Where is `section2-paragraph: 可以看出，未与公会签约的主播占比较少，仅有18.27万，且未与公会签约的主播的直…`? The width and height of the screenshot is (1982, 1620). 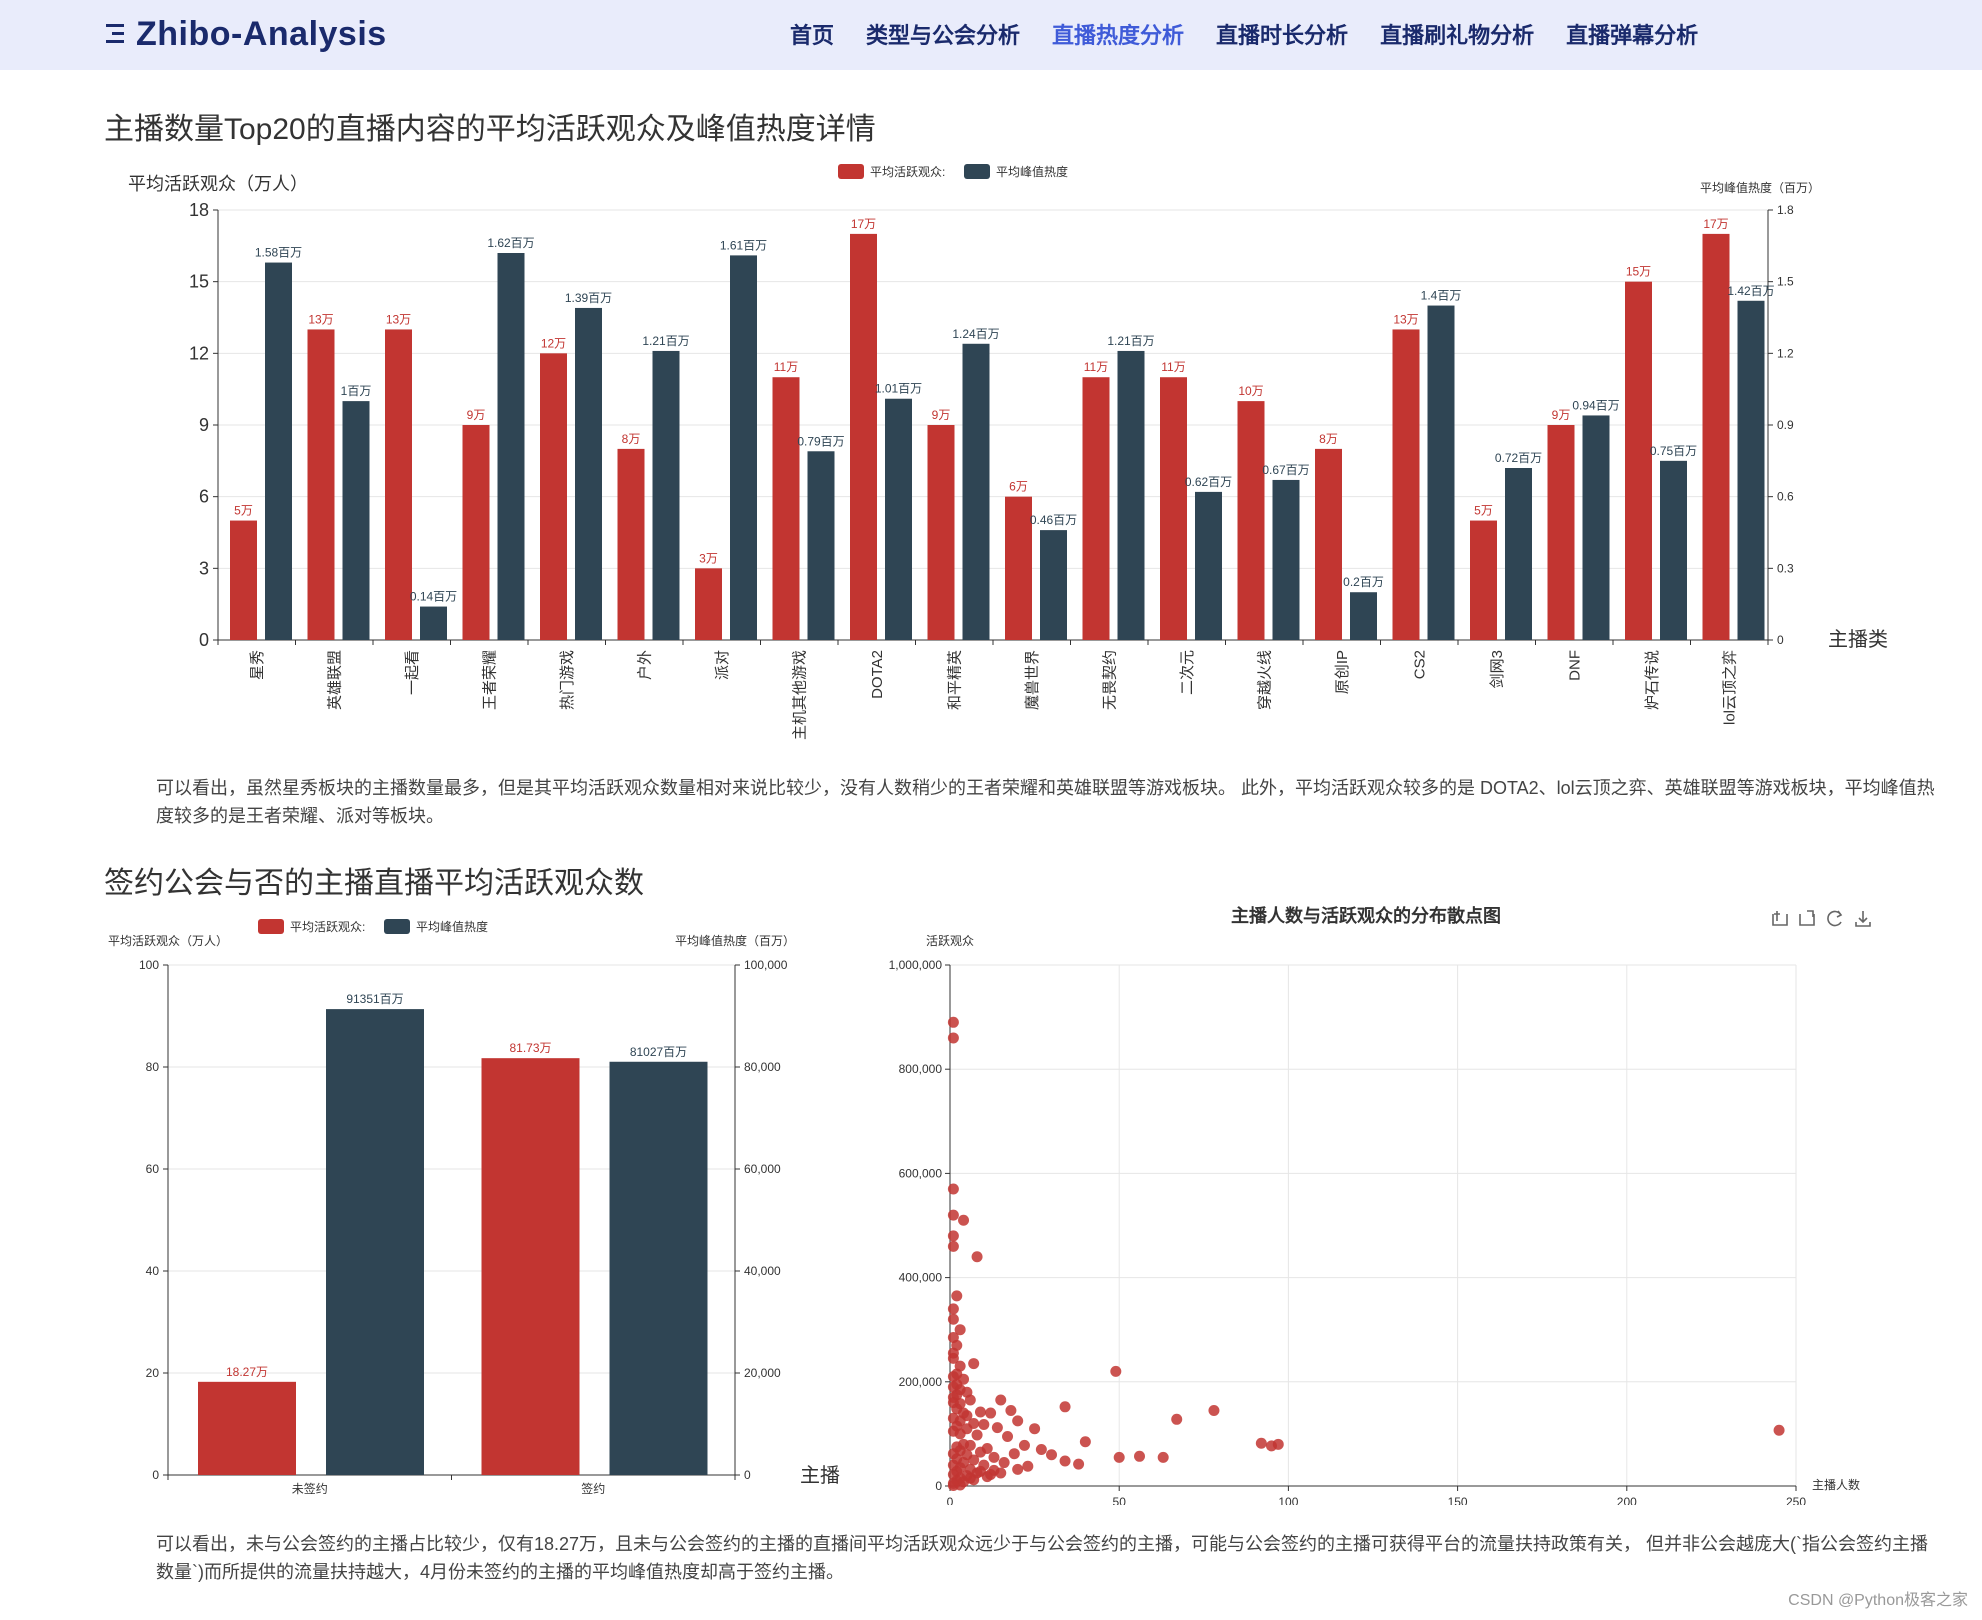 section2-paragraph: 可以看出，未与公会签约的主播占比较少，仅有18.27万，且未与公会签约的主播的直… is located at coordinates (1042, 1558).